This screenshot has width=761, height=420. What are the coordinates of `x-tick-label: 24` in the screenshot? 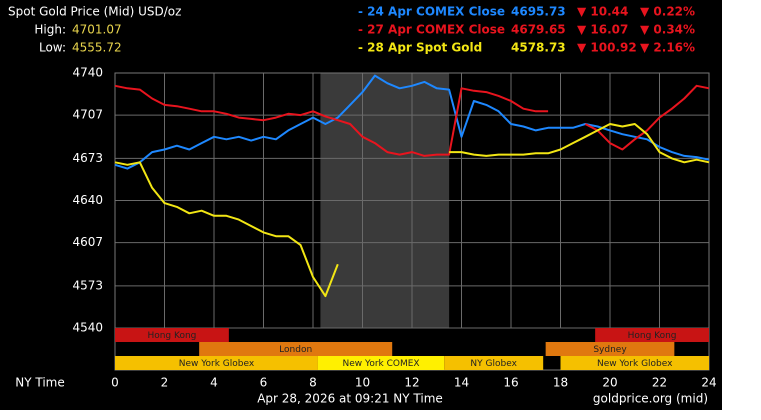 It's located at (708, 383).